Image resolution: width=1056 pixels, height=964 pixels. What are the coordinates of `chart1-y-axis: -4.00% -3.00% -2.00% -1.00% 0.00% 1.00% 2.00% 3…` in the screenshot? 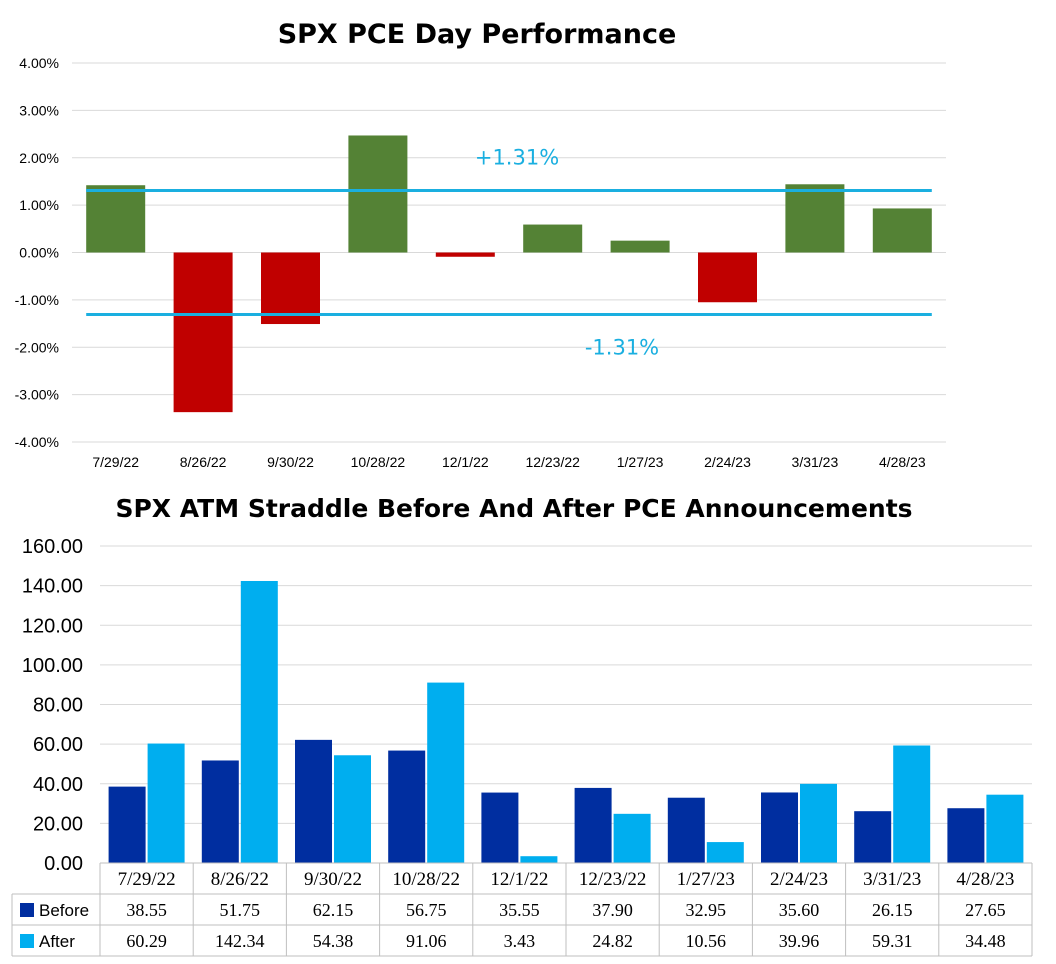 It's located at (37, 252).